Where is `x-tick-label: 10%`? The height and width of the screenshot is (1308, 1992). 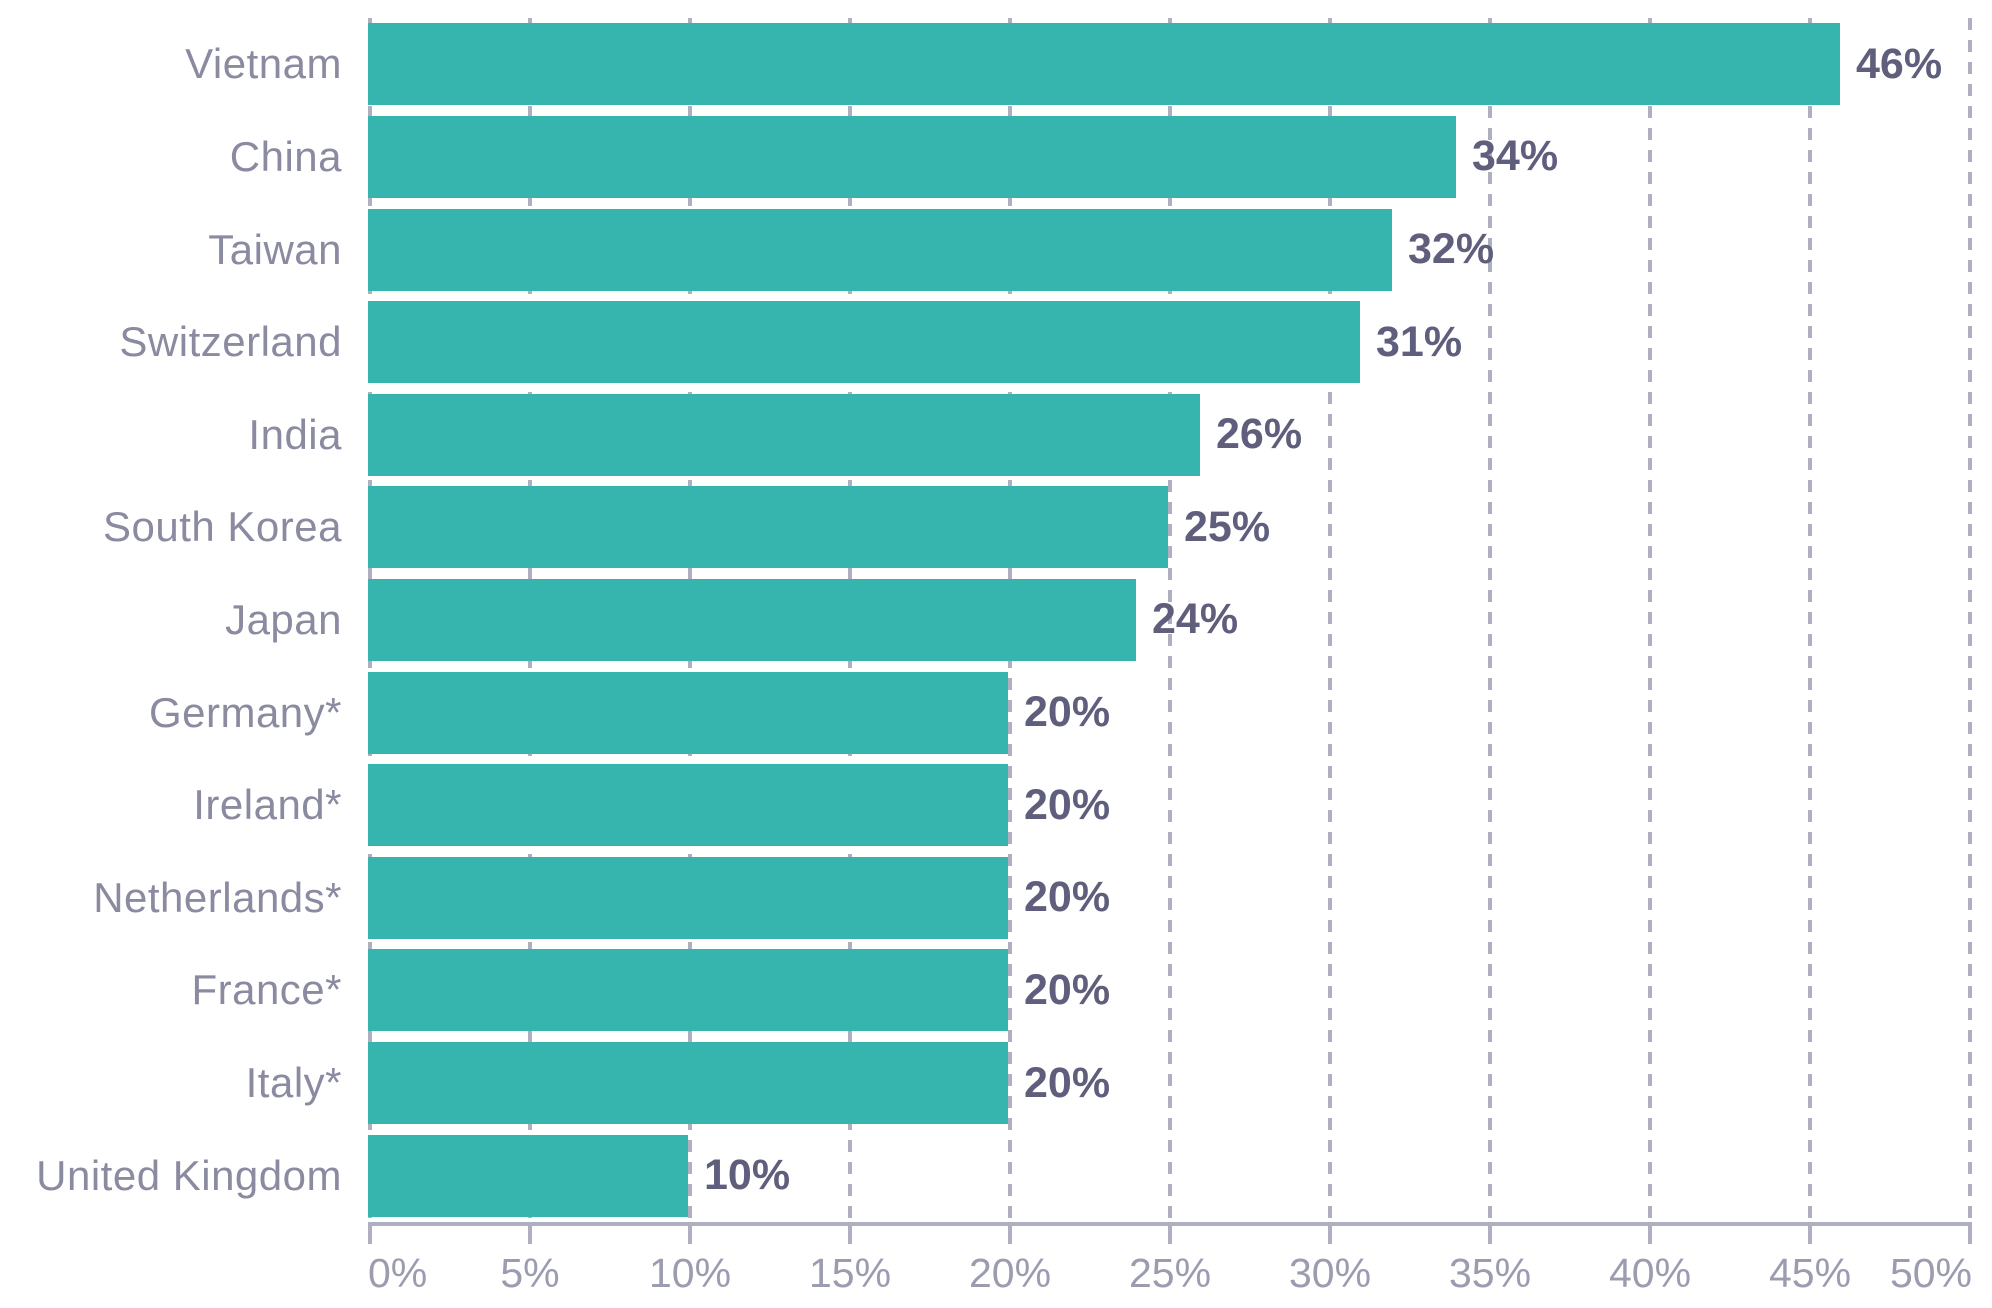 x-tick-label: 10% is located at coordinates (690, 1273).